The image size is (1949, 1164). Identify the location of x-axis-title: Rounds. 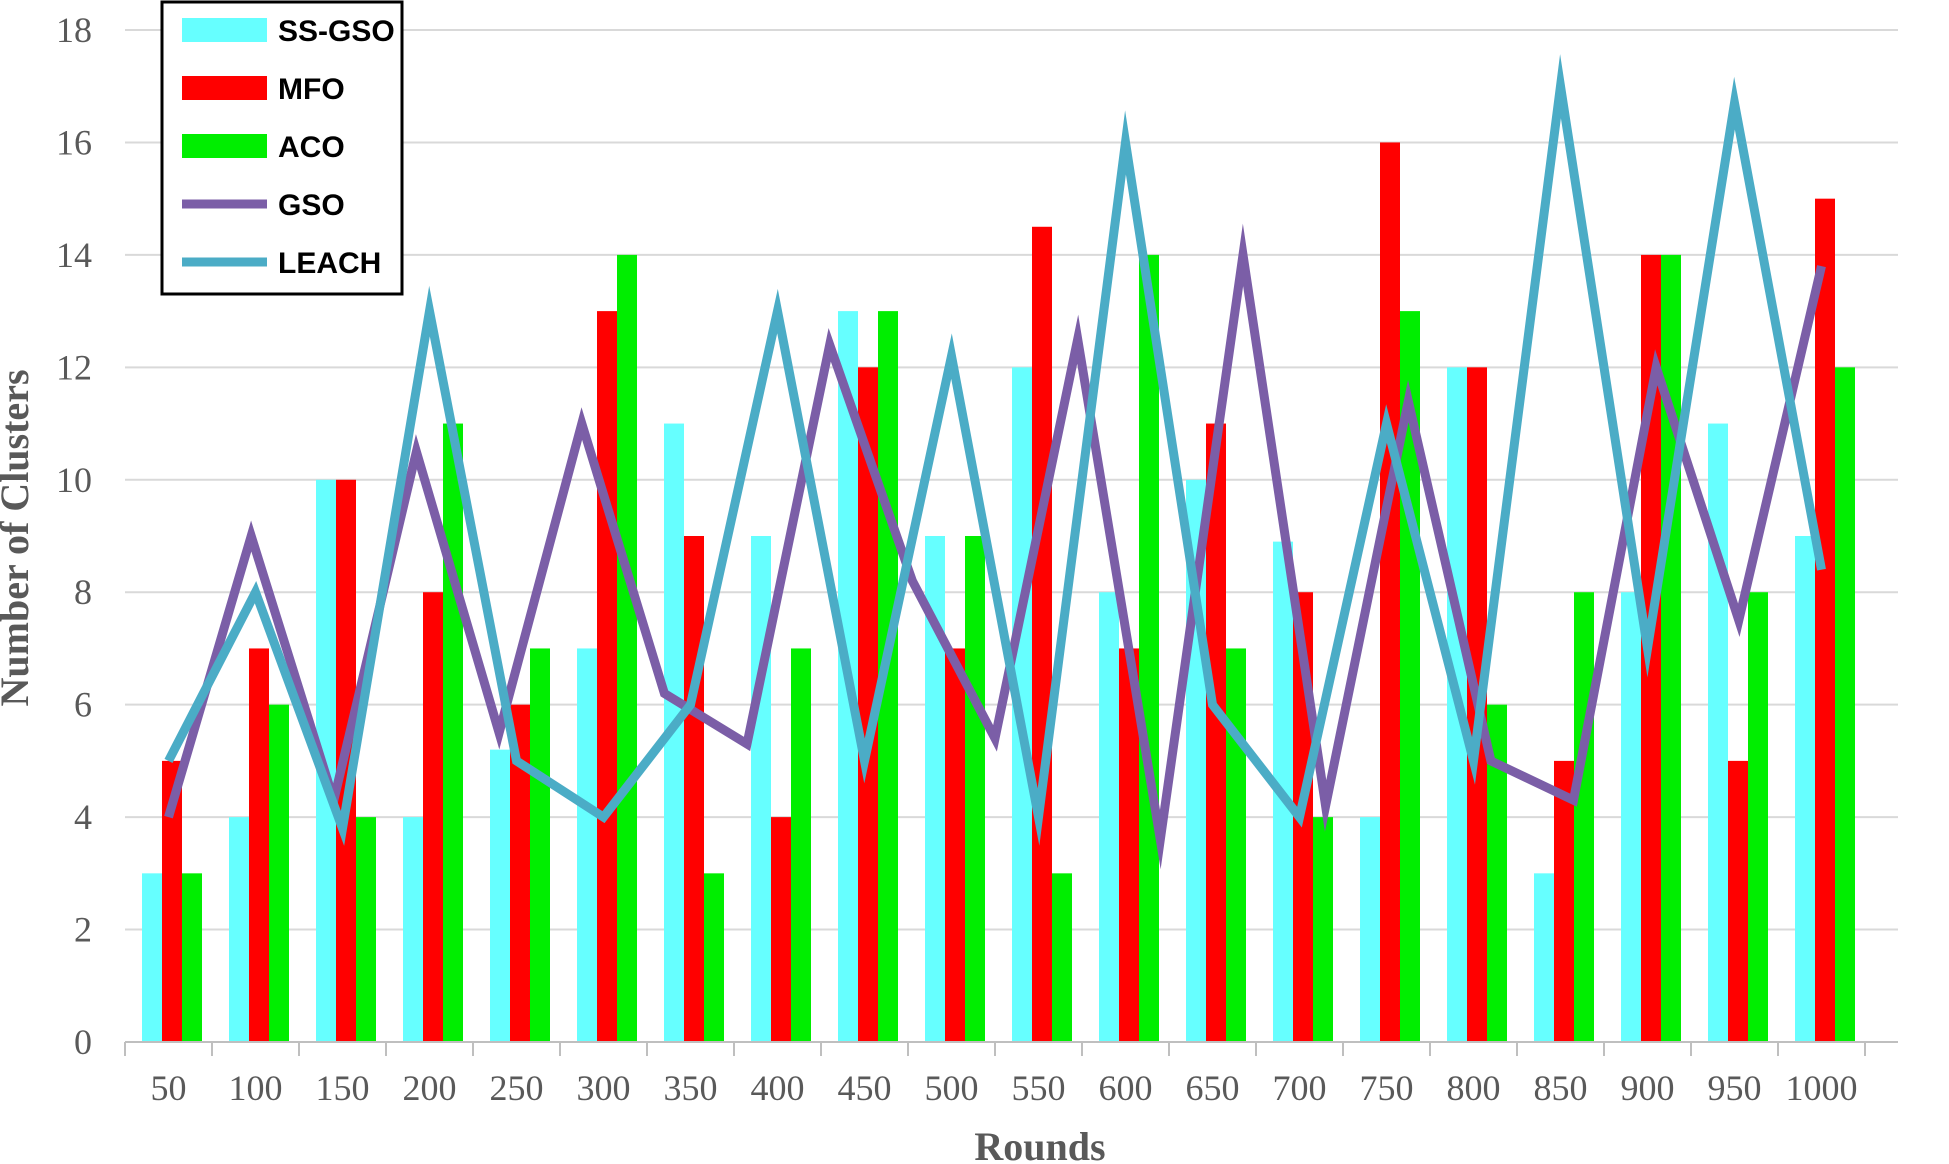
(1039, 1144).